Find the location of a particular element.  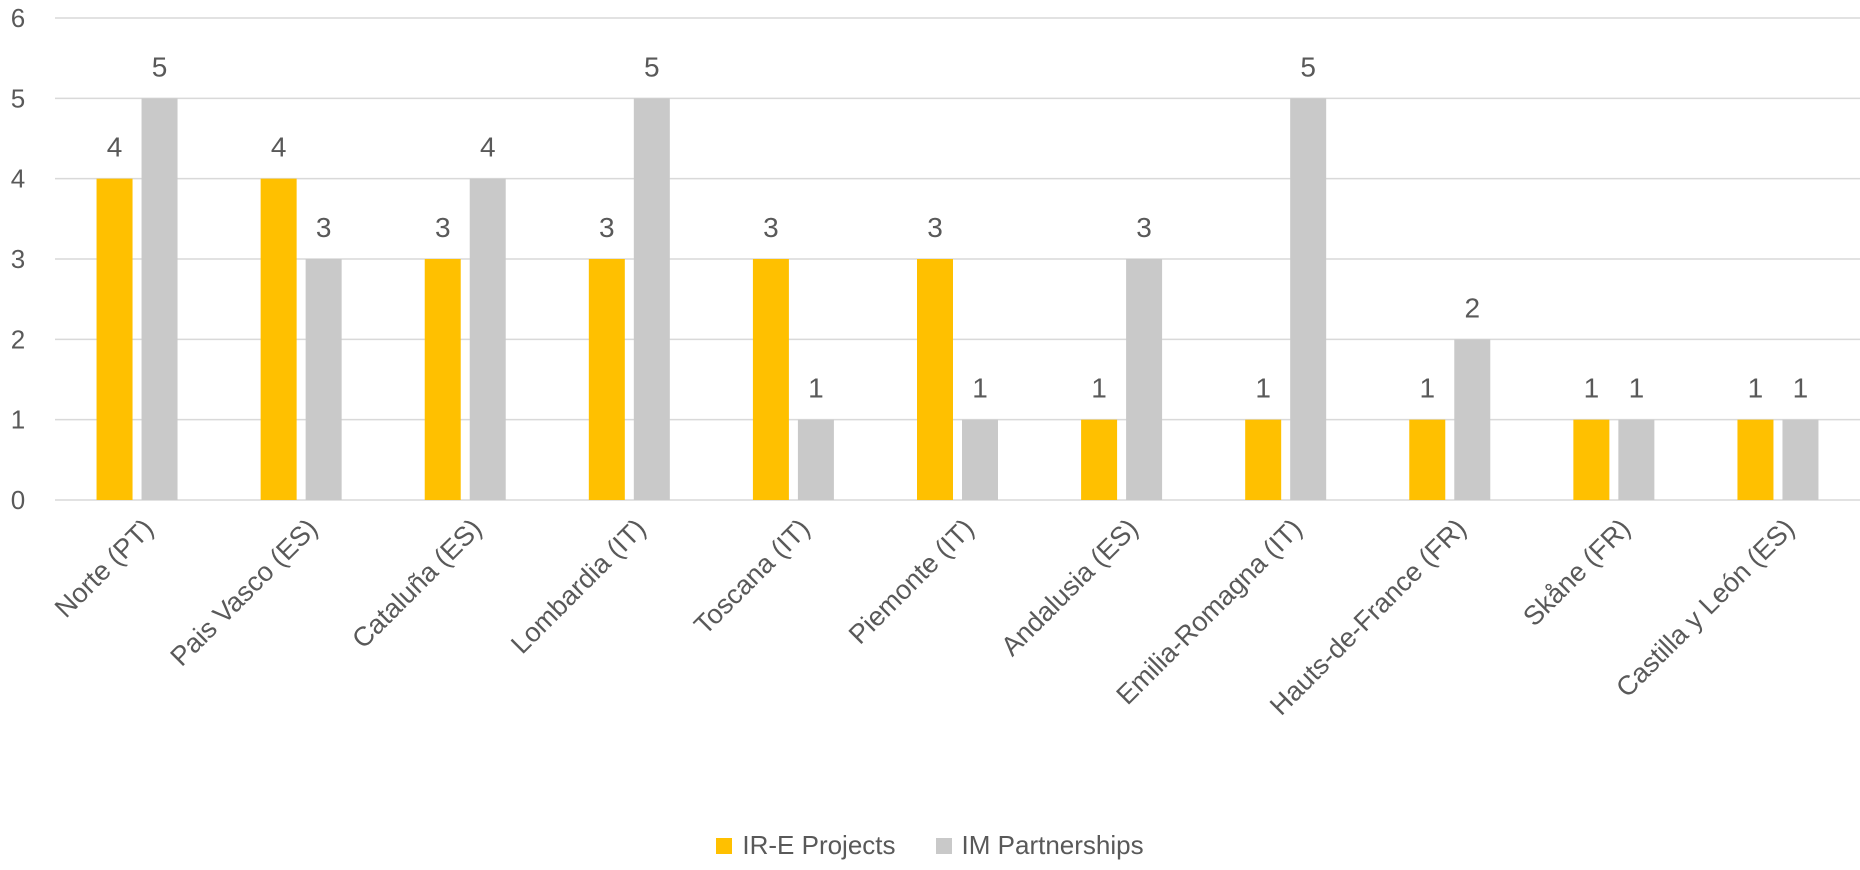

y-tick-label: 1 is located at coordinates (18, 420).